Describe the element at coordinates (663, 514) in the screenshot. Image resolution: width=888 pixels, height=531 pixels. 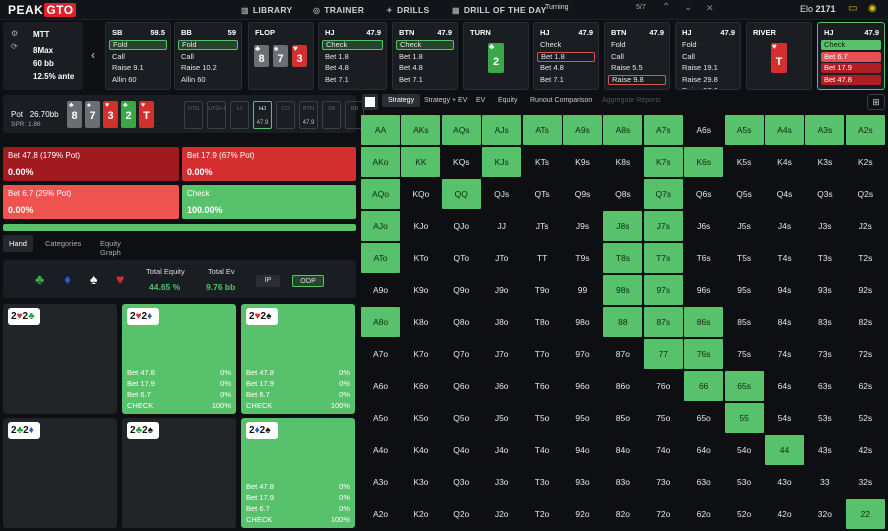
I see `range-cell: 72o` at that location.